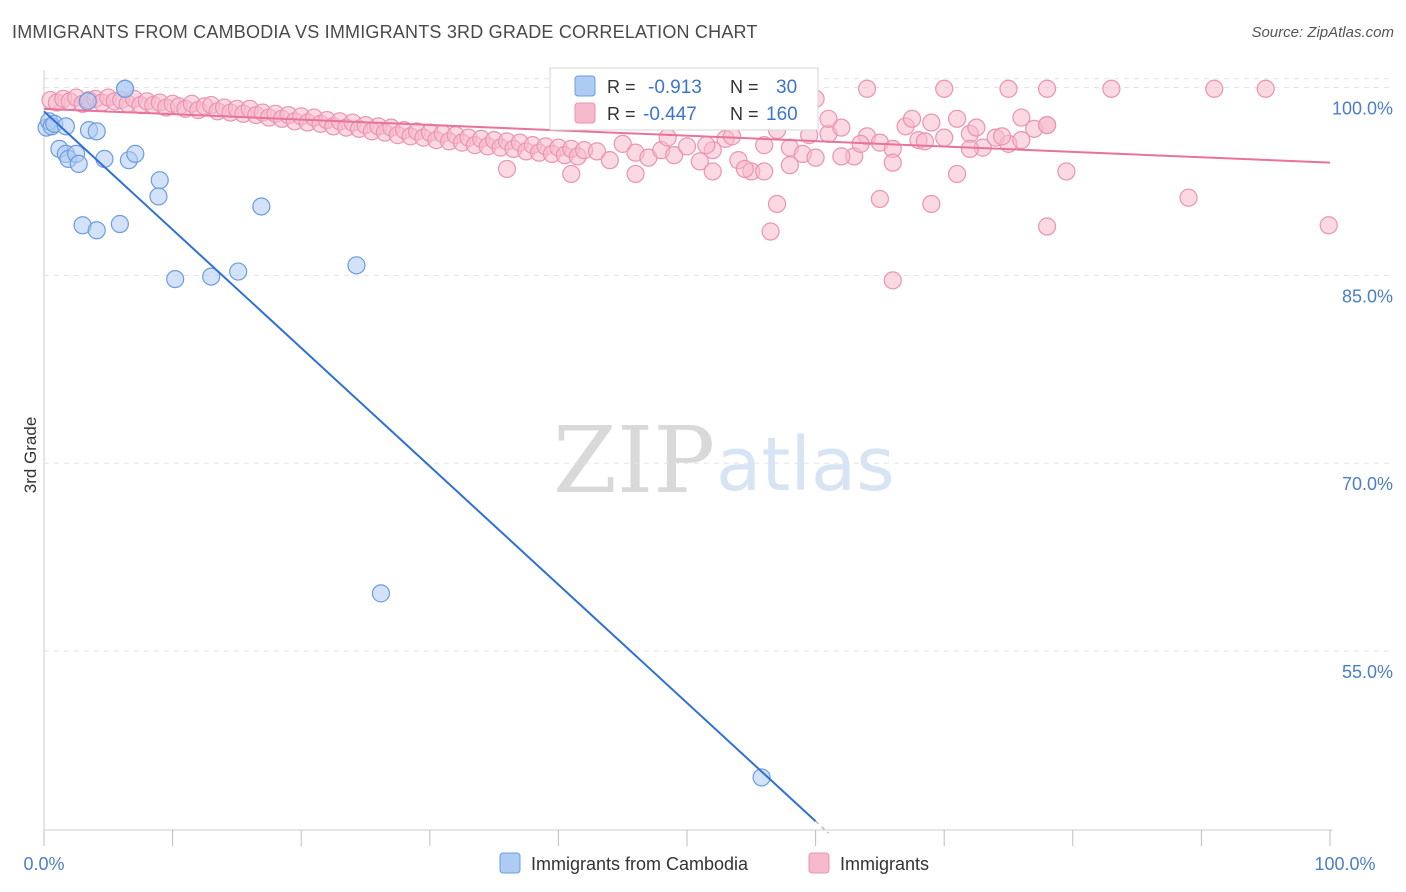 The height and width of the screenshot is (892, 1406). What do you see at coordinates (1322, 32) in the screenshot?
I see `chart-source: Source: ZipAtlas.com` at bounding box center [1322, 32].